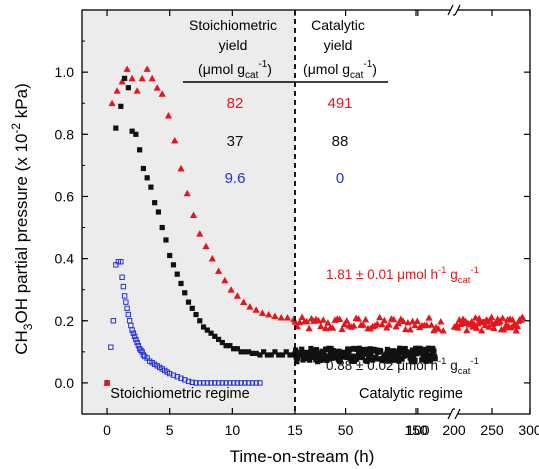 This screenshot has height=469, width=539. Describe the element at coordinates (65, 196) in the screenshot. I see `y-tick-label: 0.6` at that location.